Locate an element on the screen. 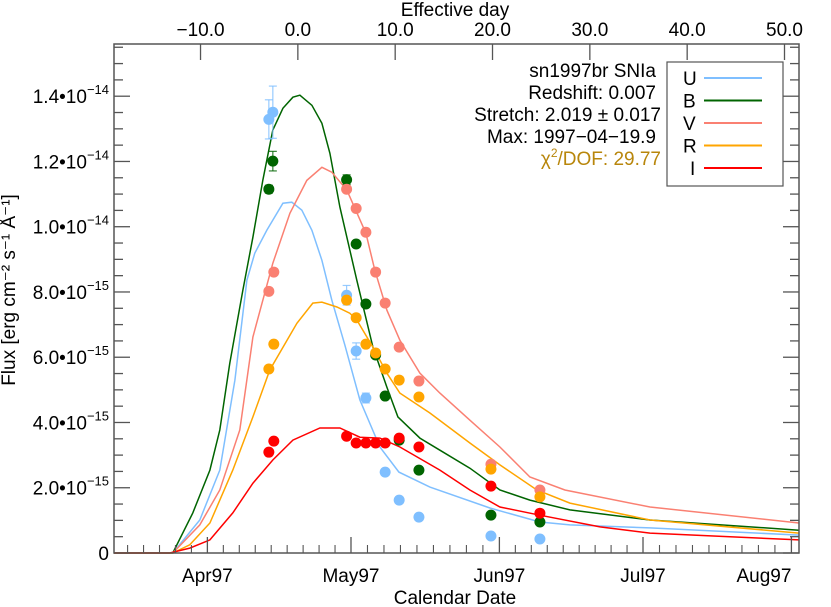 This screenshot has height=607, width=831. y-tick-label: 2.0•10−15 is located at coordinates (71, 487).